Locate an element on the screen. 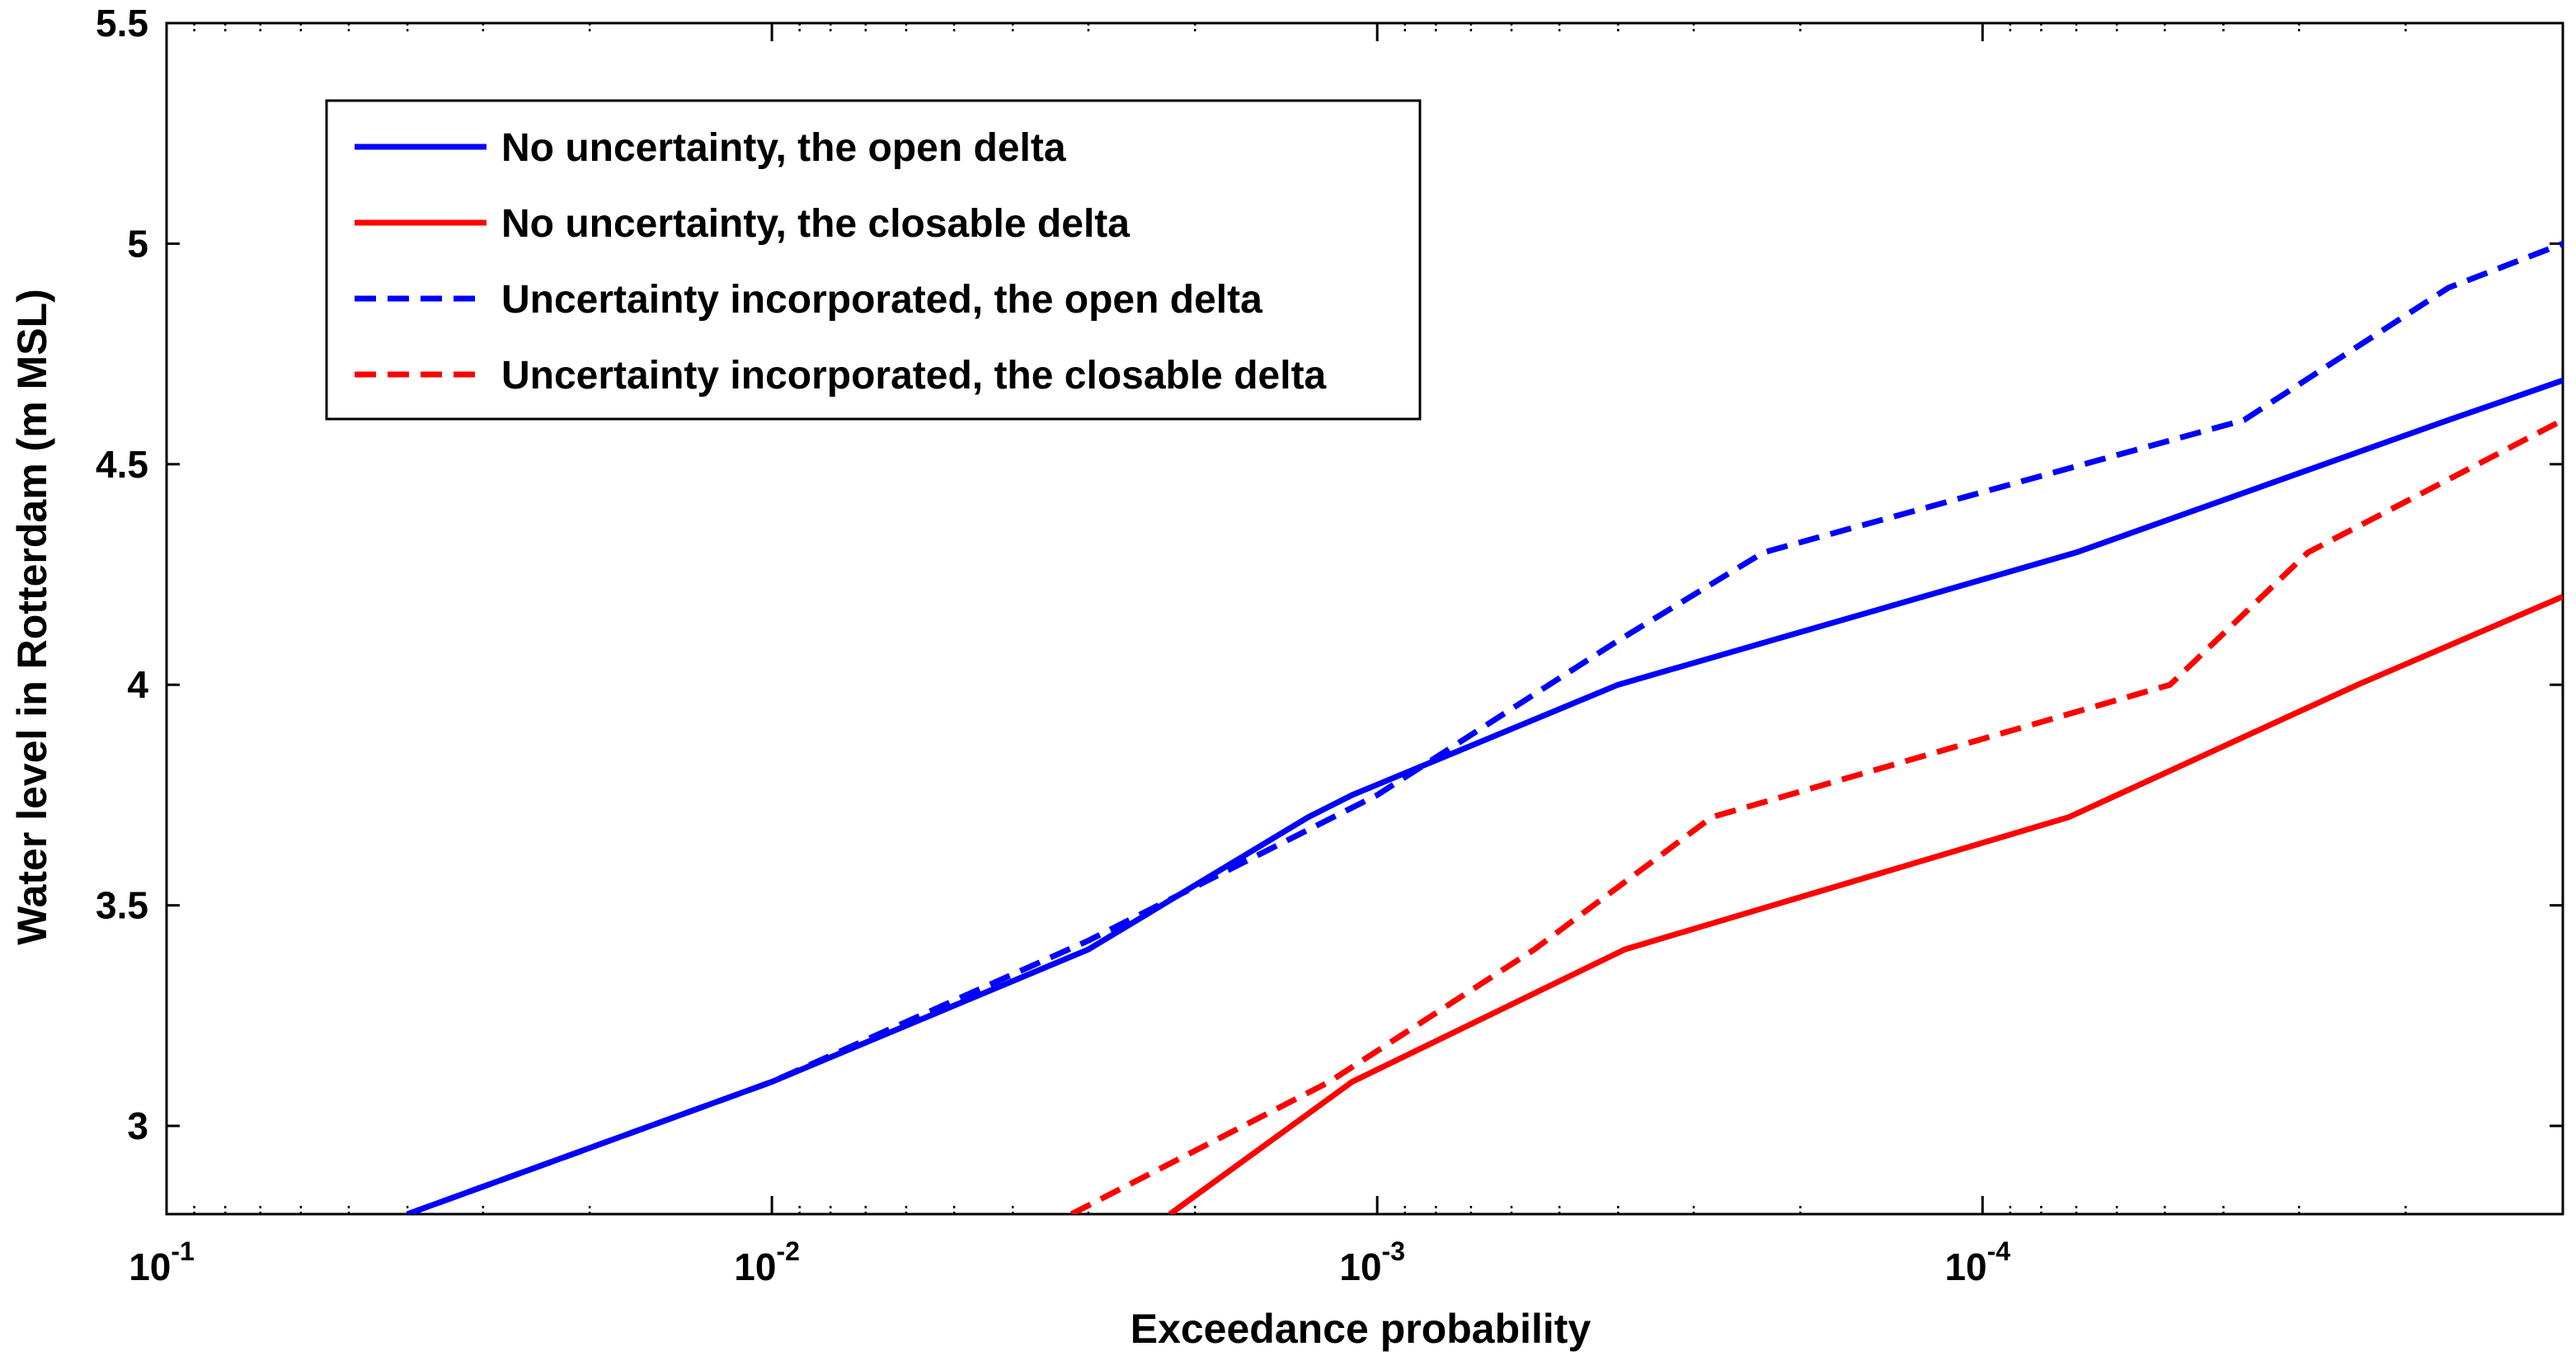  y-axis-label: Water level in Rotterdam (m MSL) is located at coordinates (32, 616).